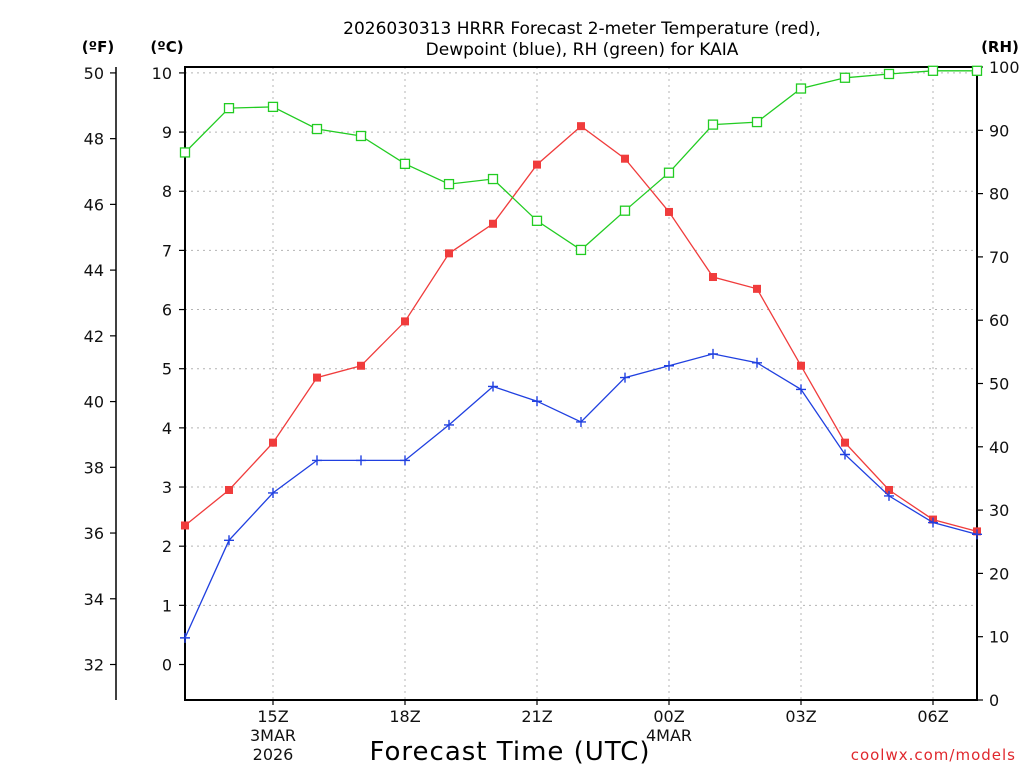  Describe the element at coordinates (94, 139) in the screenshot. I see `fahrenheit-tick-label: 48` at that location.